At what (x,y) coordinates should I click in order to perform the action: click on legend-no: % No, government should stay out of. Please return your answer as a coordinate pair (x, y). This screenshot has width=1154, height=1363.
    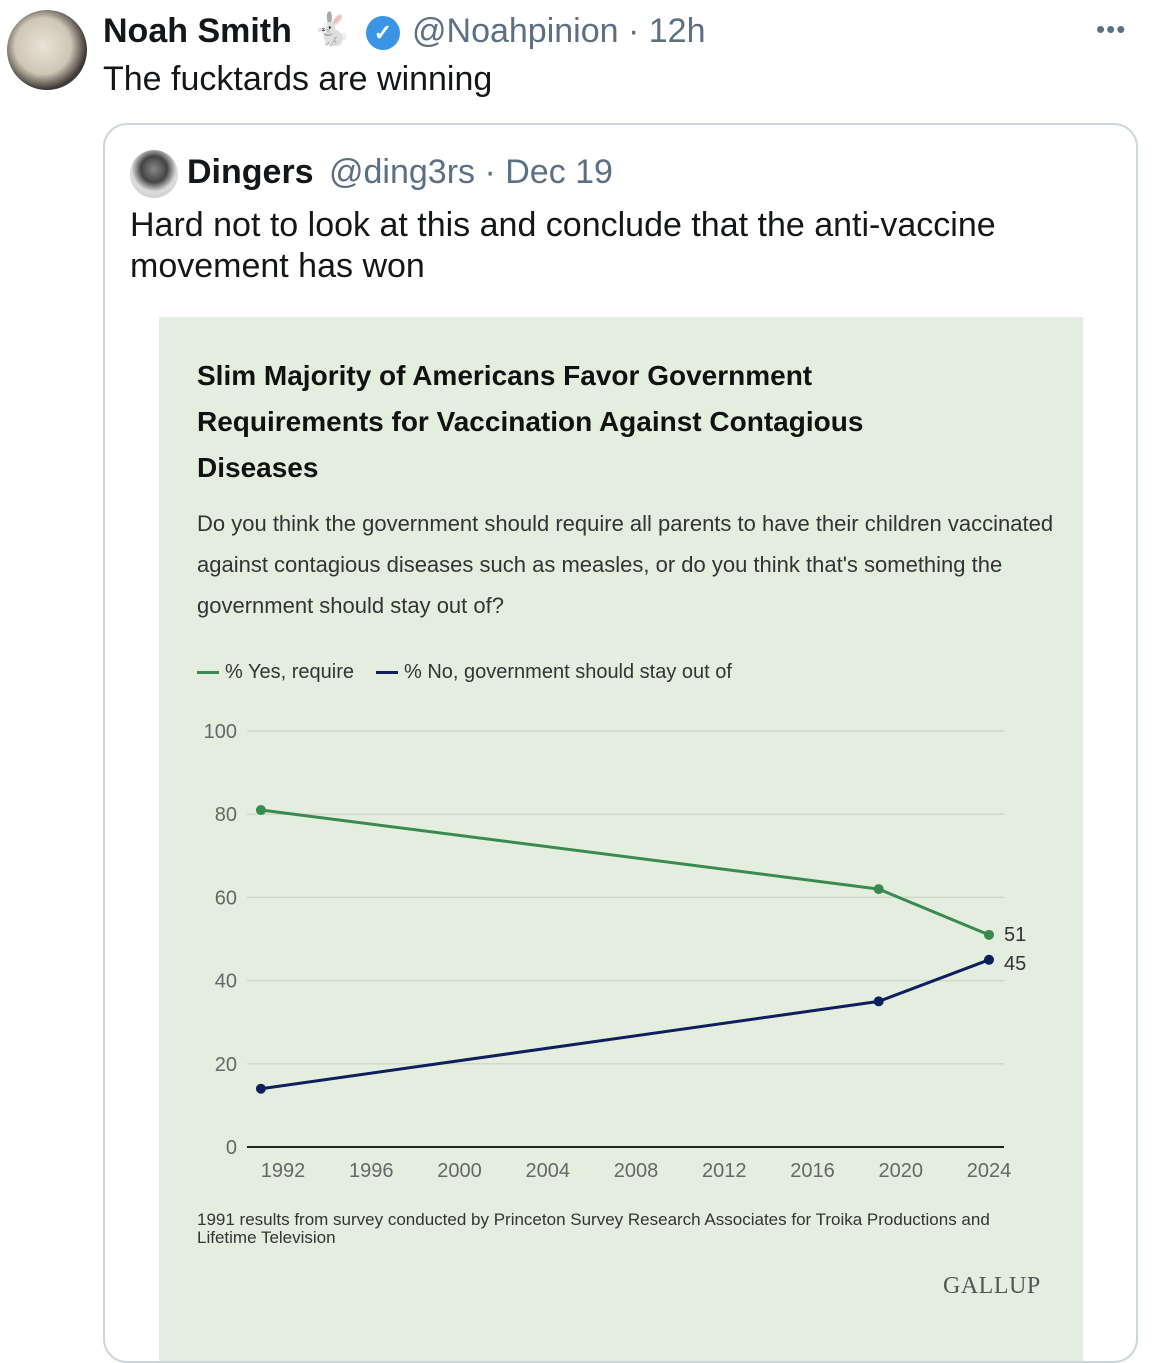
    Looking at the image, I should click on (554, 672).